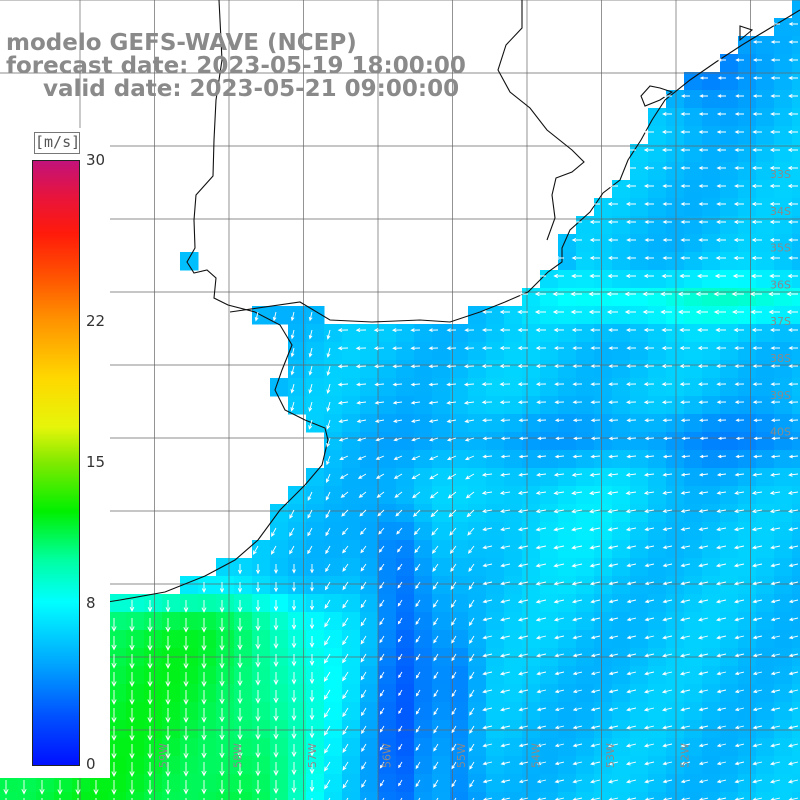  I want to click on lon-label: 58W, so click(238, 755).